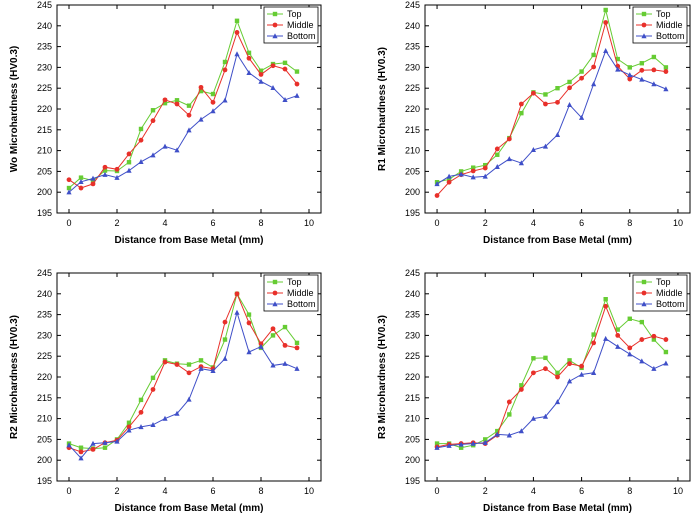 The width and height of the screenshot is (700, 515). What do you see at coordinates (68, 491) in the screenshot?
I see `x-tick-label: 0` at bounding box center [68, 491].